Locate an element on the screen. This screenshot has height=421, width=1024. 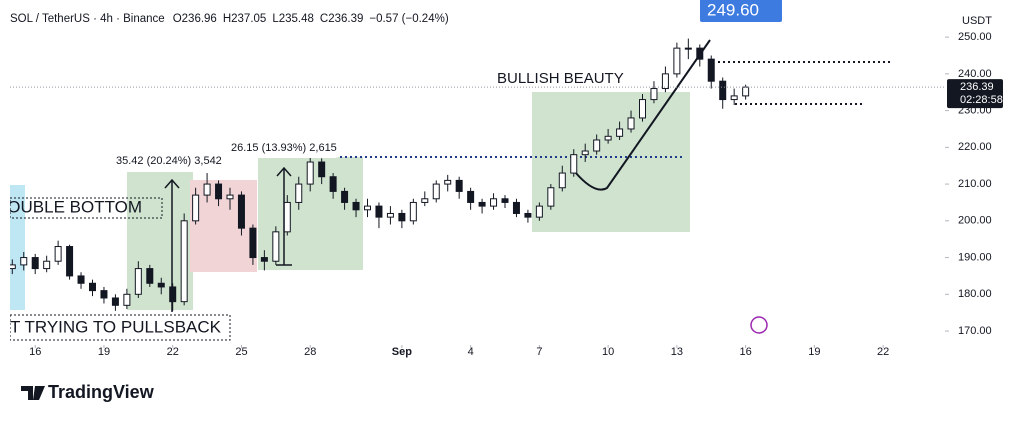
x-tick-label: 10 is located at coordinates (608, 352).